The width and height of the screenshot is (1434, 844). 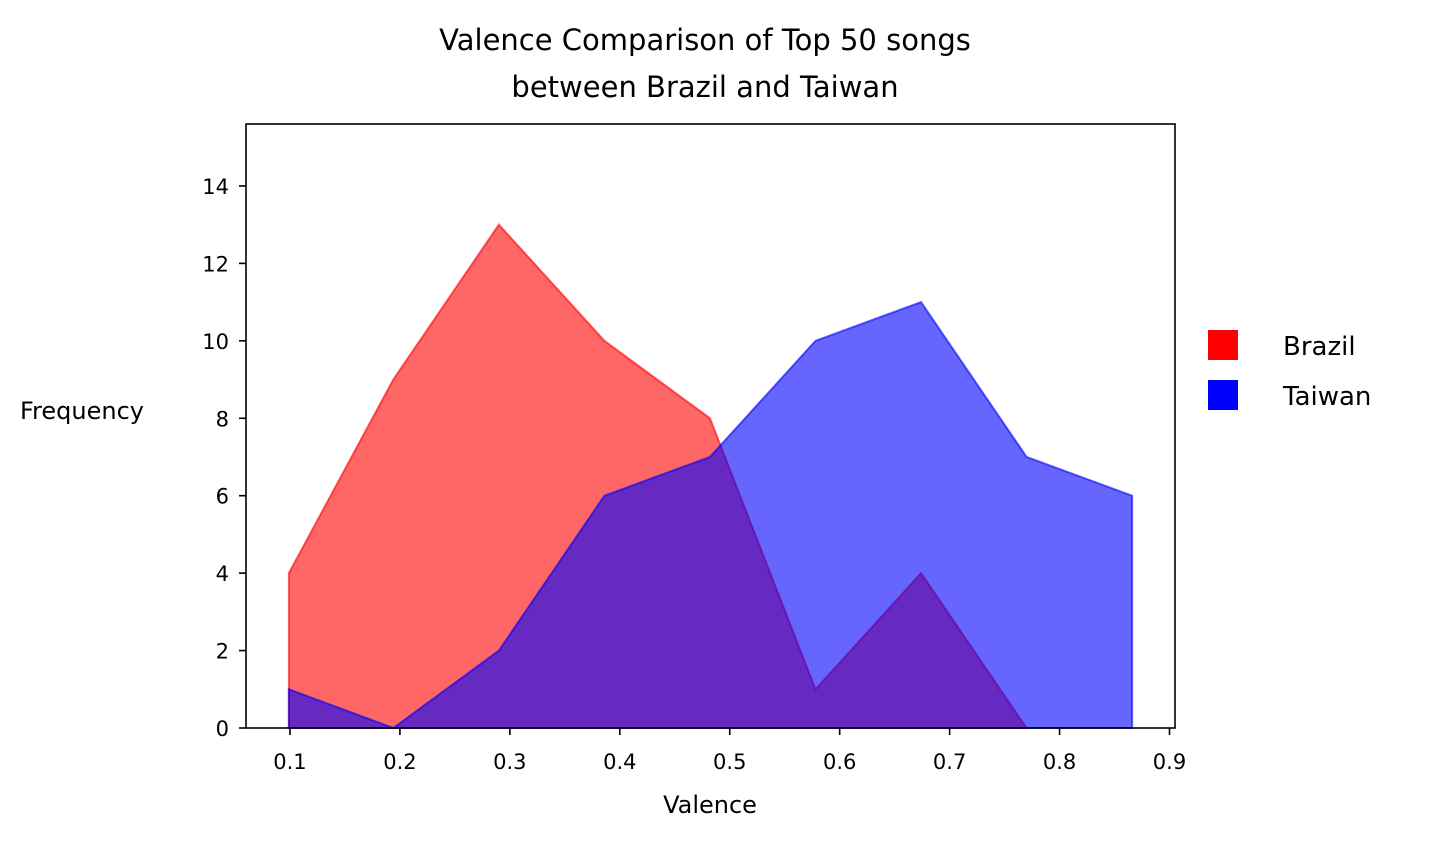 I want to click on y-tick-label: 12, so click(x=215, y=264).